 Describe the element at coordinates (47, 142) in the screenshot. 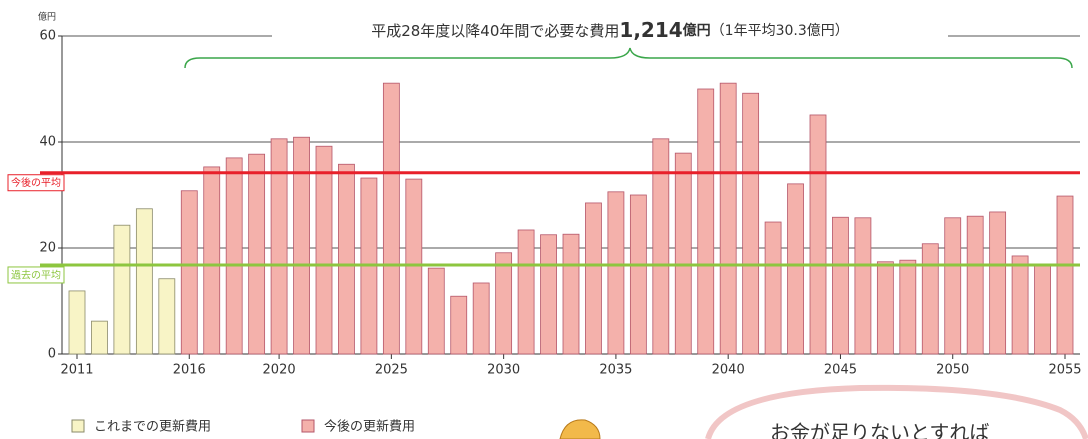

I see `y-tick-label: 40` at that location.